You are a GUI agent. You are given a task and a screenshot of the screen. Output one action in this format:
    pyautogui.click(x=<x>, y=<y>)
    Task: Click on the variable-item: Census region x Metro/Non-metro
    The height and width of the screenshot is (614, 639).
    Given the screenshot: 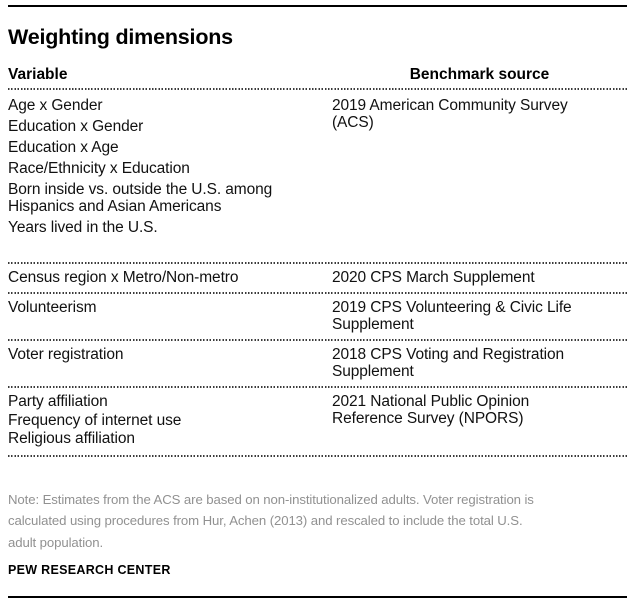 What is the action you would take?
    pyautogui.click(x=123, y=277)
    